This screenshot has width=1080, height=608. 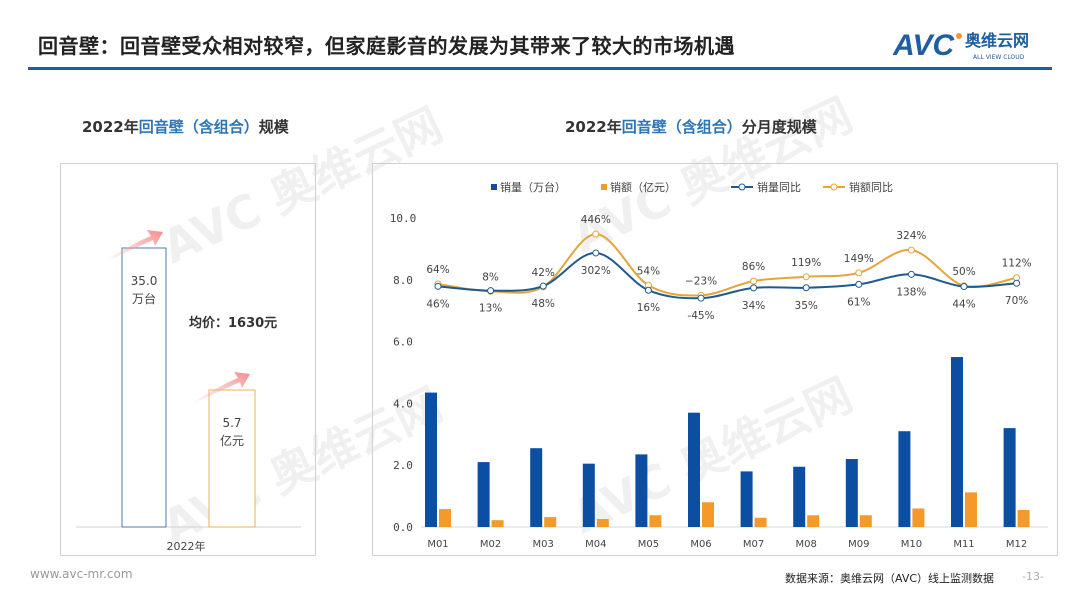 I want to click on data-label: 86%, so click(x=753, y=267).